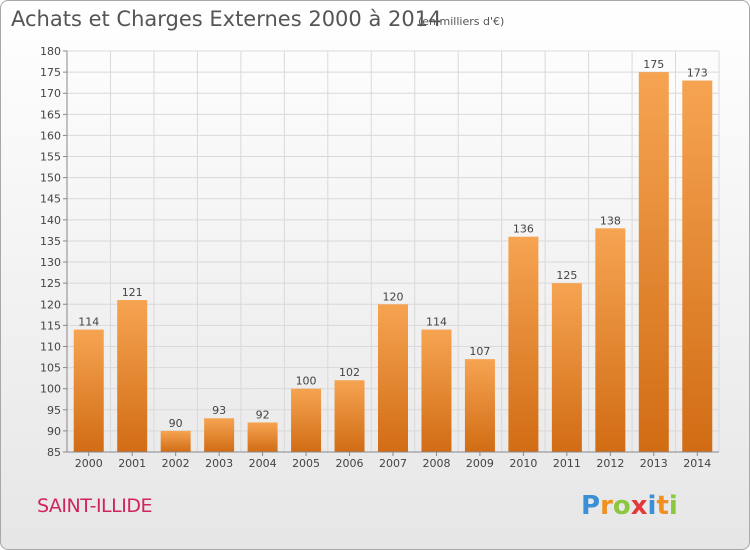 Image resolution: width=750 pixels, height=550 pixels. I want to click on bar-value-label: 92, so click(263, 414).